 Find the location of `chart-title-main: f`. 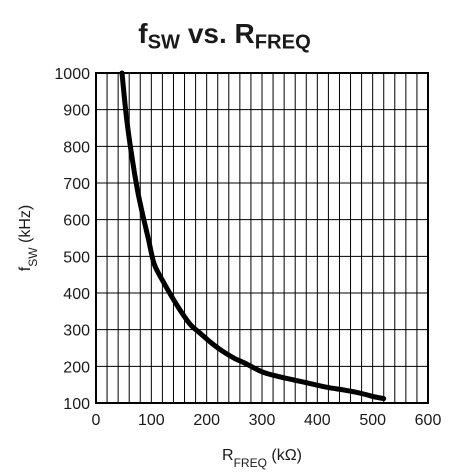

chart-title-main: f is located at coordinates (143, 33).